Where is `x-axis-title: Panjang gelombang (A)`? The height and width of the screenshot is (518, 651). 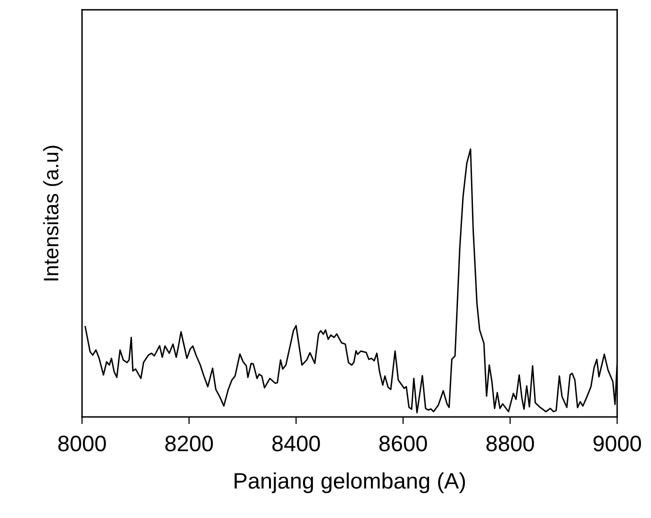
x-axis-title: Panjang gelombang (A) is located at coordinates (349, 483).